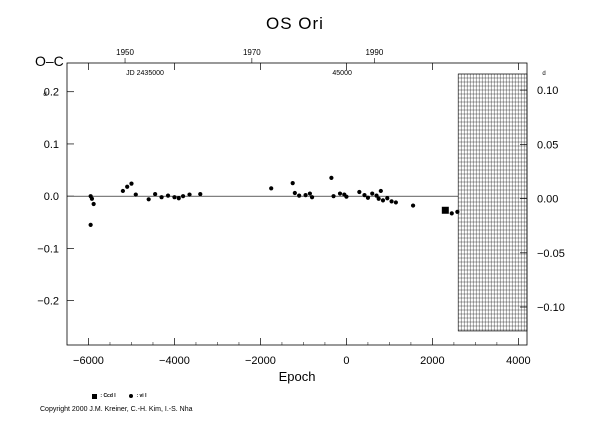 This screenshot has height=425, width=590. What do you see at coordinates (518, 361) in the screenshot?
I see `x-tick-label: 4000` at bounding box center [518, 361].